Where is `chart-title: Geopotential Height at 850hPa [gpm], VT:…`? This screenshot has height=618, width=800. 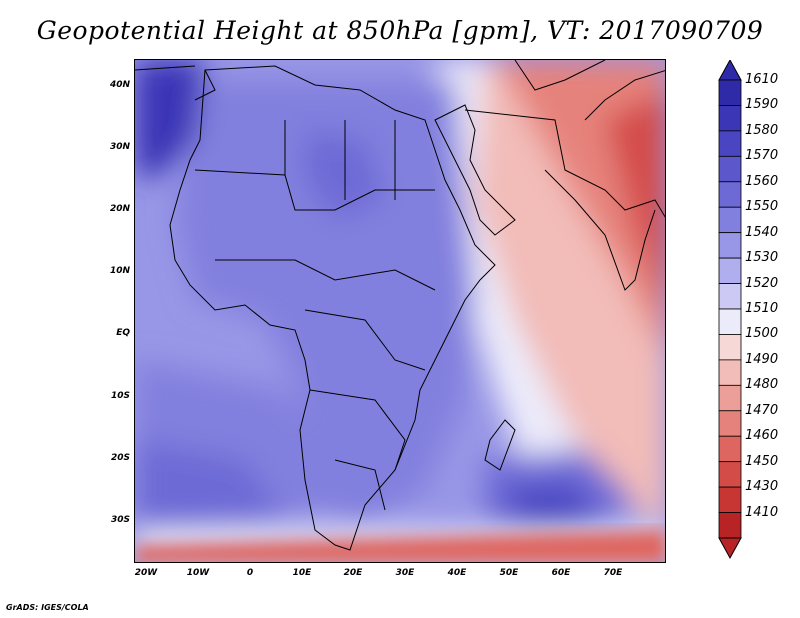
chart-title: Geopotential Height at 850hPa [gpm], VT:… is located at coordinates (400, 30).